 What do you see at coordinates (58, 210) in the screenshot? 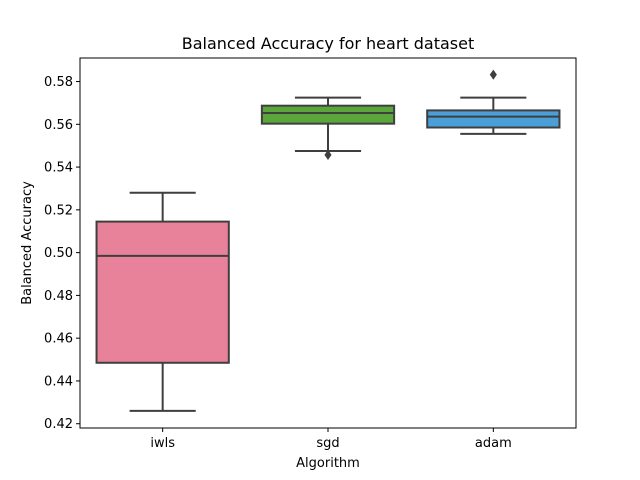
I see `y-tick-label: 0.52` at bounding box center [58, 210].